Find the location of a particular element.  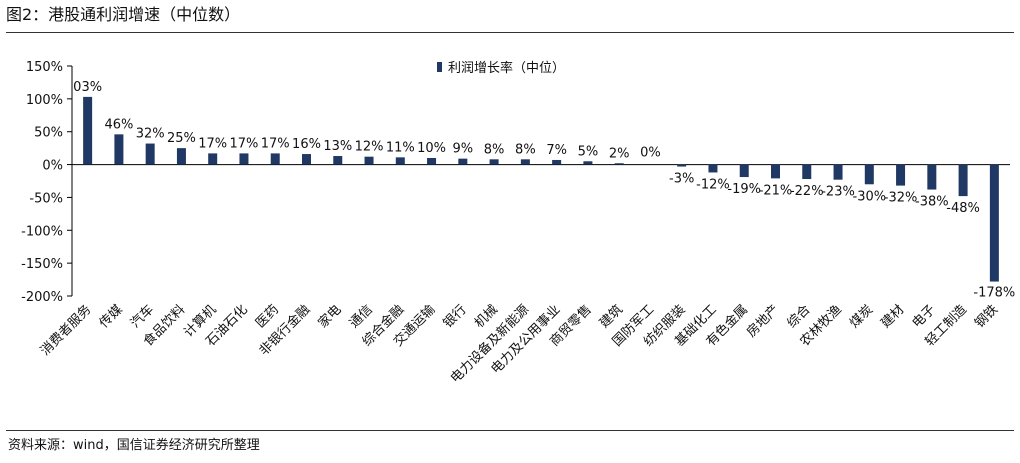

data-label: -21% is located at coordinates (776, 190).